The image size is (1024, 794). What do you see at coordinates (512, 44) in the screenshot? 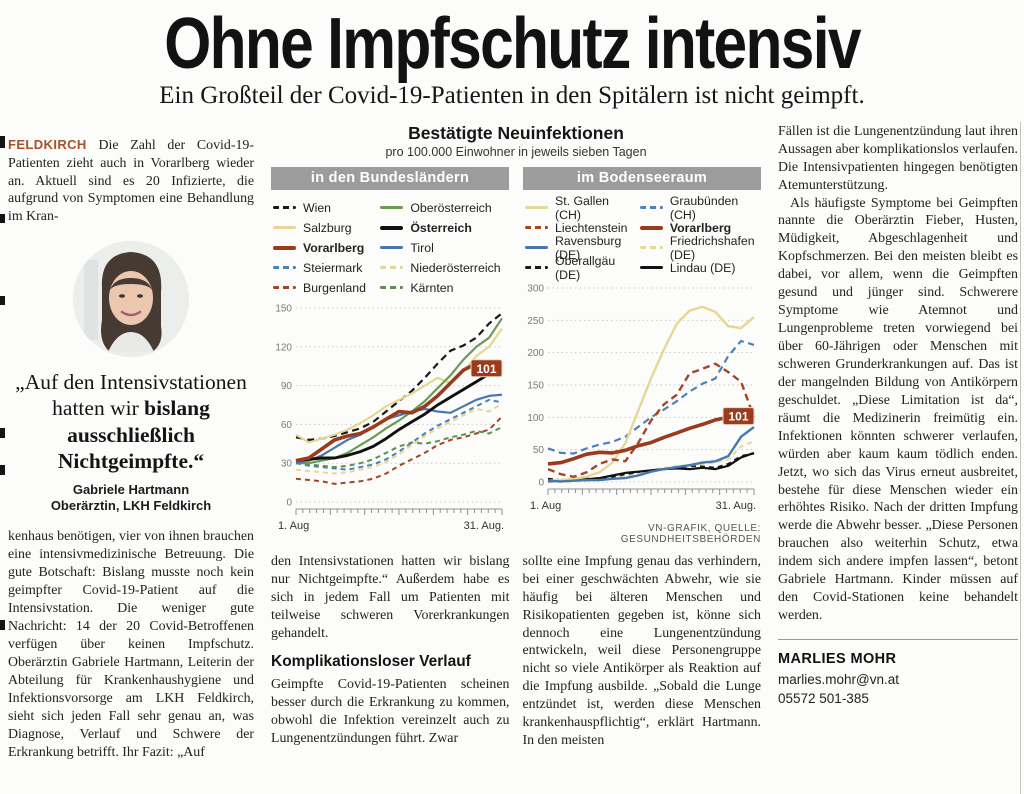
I see `page-title: Ohne Impfschutz intensiv` at bounding box center [512, 44].